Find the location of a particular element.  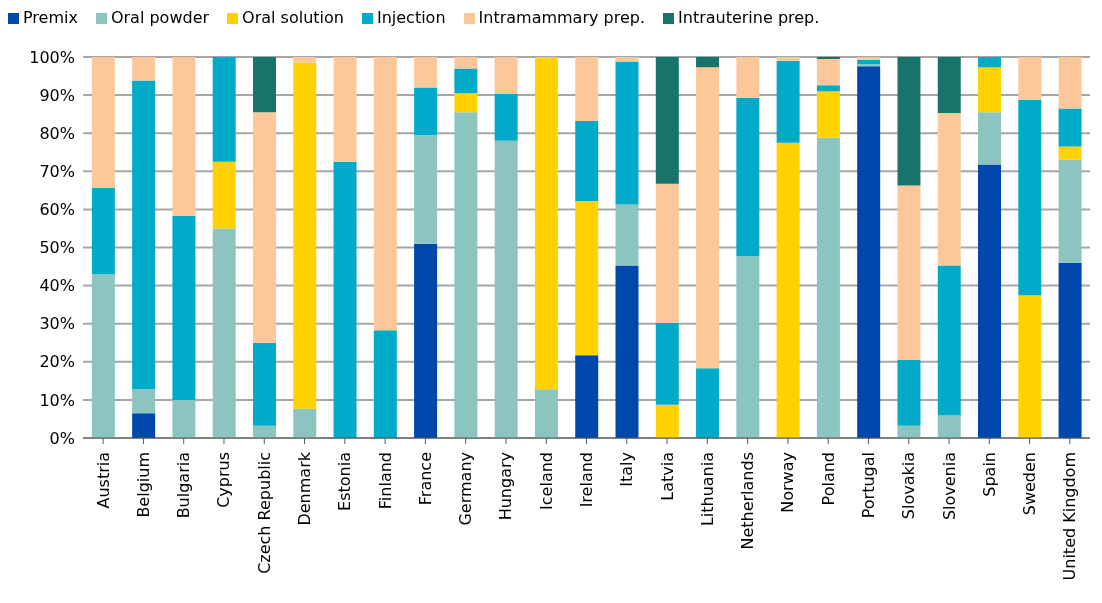

x-tick-label: France is located at coordinates (425, 479).